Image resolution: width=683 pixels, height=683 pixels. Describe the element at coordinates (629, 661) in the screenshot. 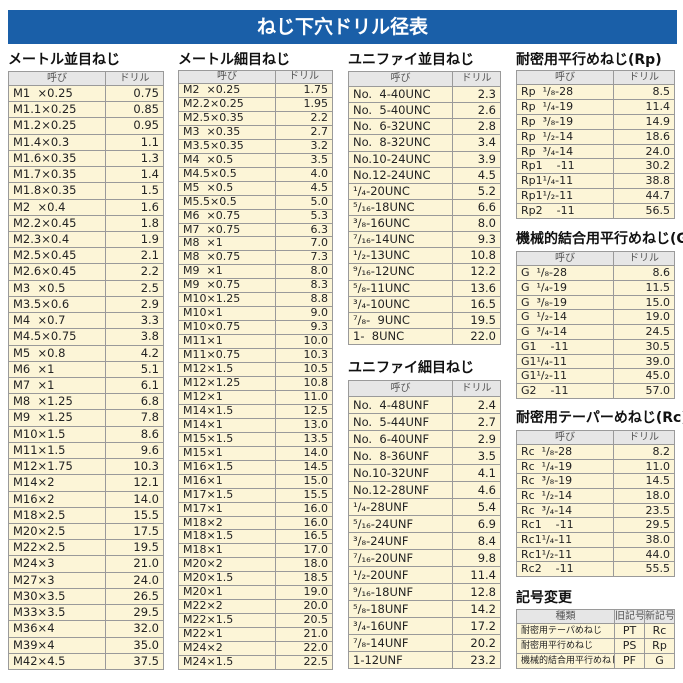

I see `cell-value: PF` at that location.